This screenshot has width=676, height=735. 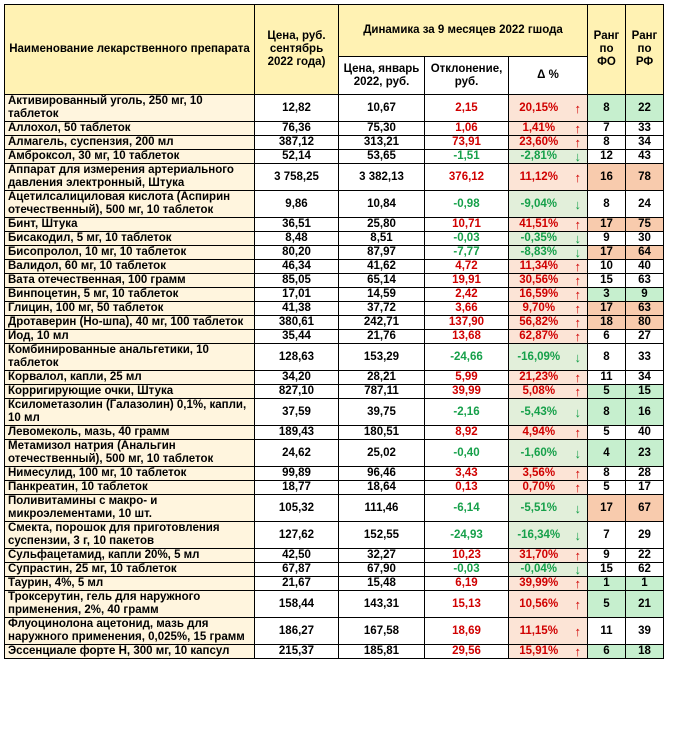 I want to click on delta-pct-cell: -16,09%, so click(x=538, y=357).